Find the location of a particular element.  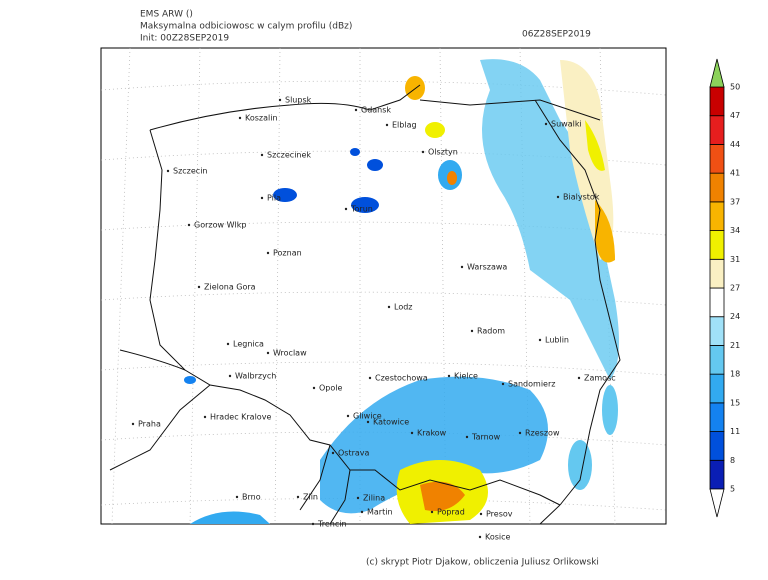

city-label: Kosice is located at coordinates (498, 537).